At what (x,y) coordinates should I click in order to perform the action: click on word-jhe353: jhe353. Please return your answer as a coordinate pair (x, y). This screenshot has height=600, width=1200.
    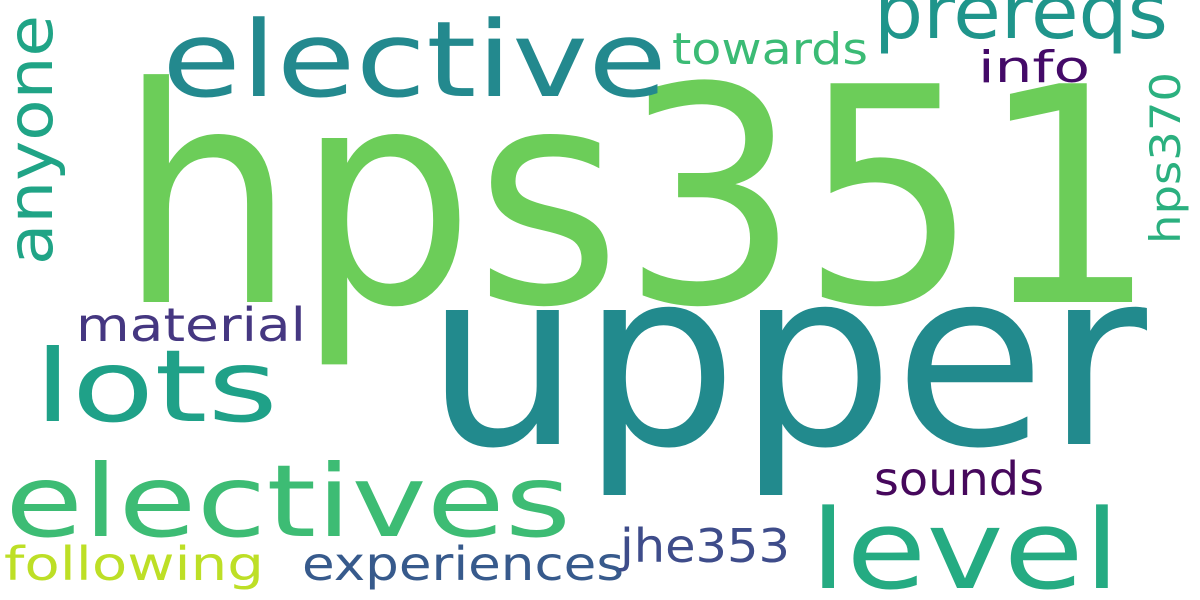
    Looking at the image, I should click on (704, 546).